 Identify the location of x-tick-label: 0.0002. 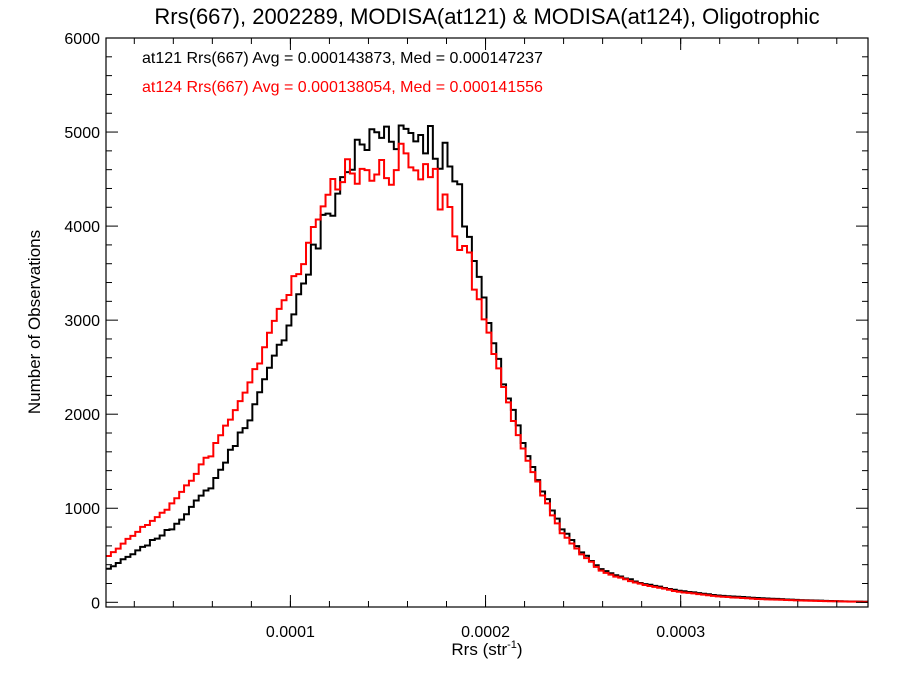
(485, 632).